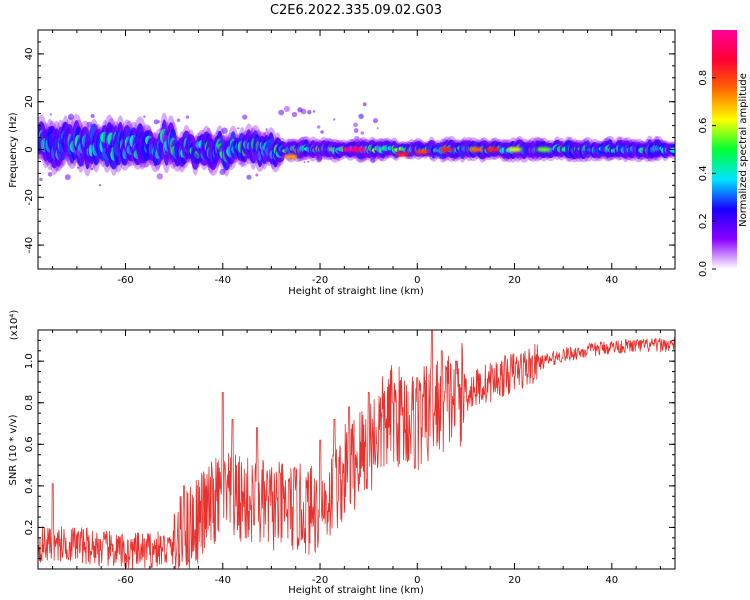 The height and width of the screenshot is (600, 750). What do you see at coordinates (356, 144) in the screenshot?
I see `spectrogram-heatmap` at bounding box center [356, 144].